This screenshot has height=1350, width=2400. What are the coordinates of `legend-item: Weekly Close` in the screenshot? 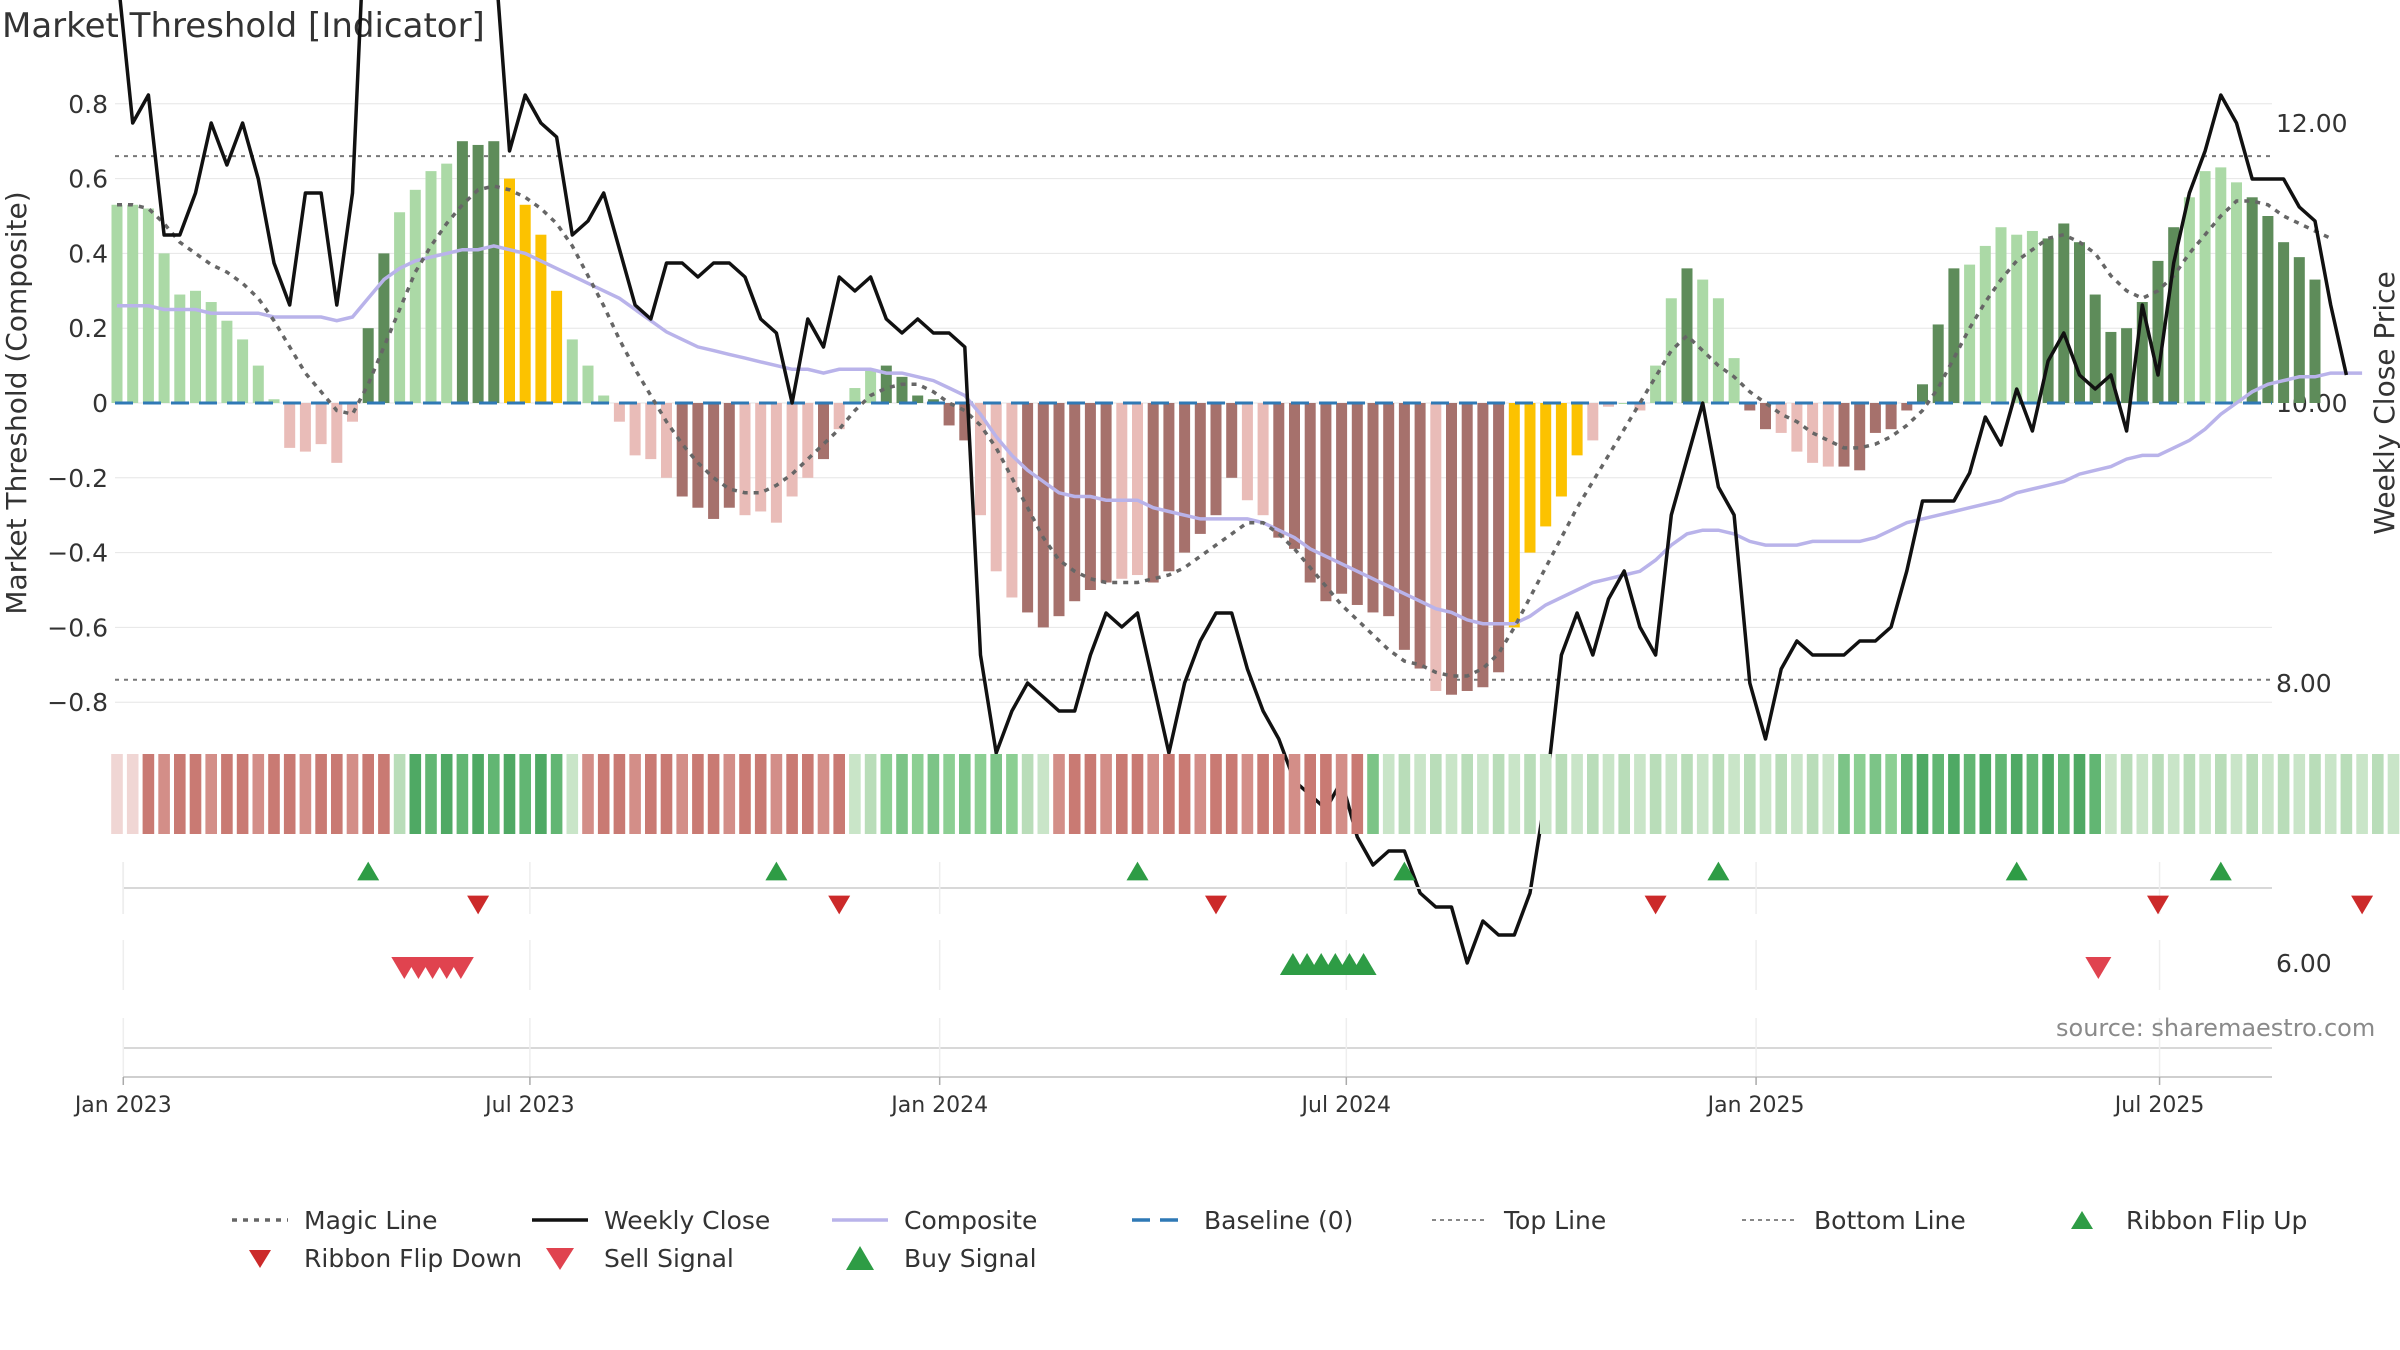 It's located at (650, 1220).